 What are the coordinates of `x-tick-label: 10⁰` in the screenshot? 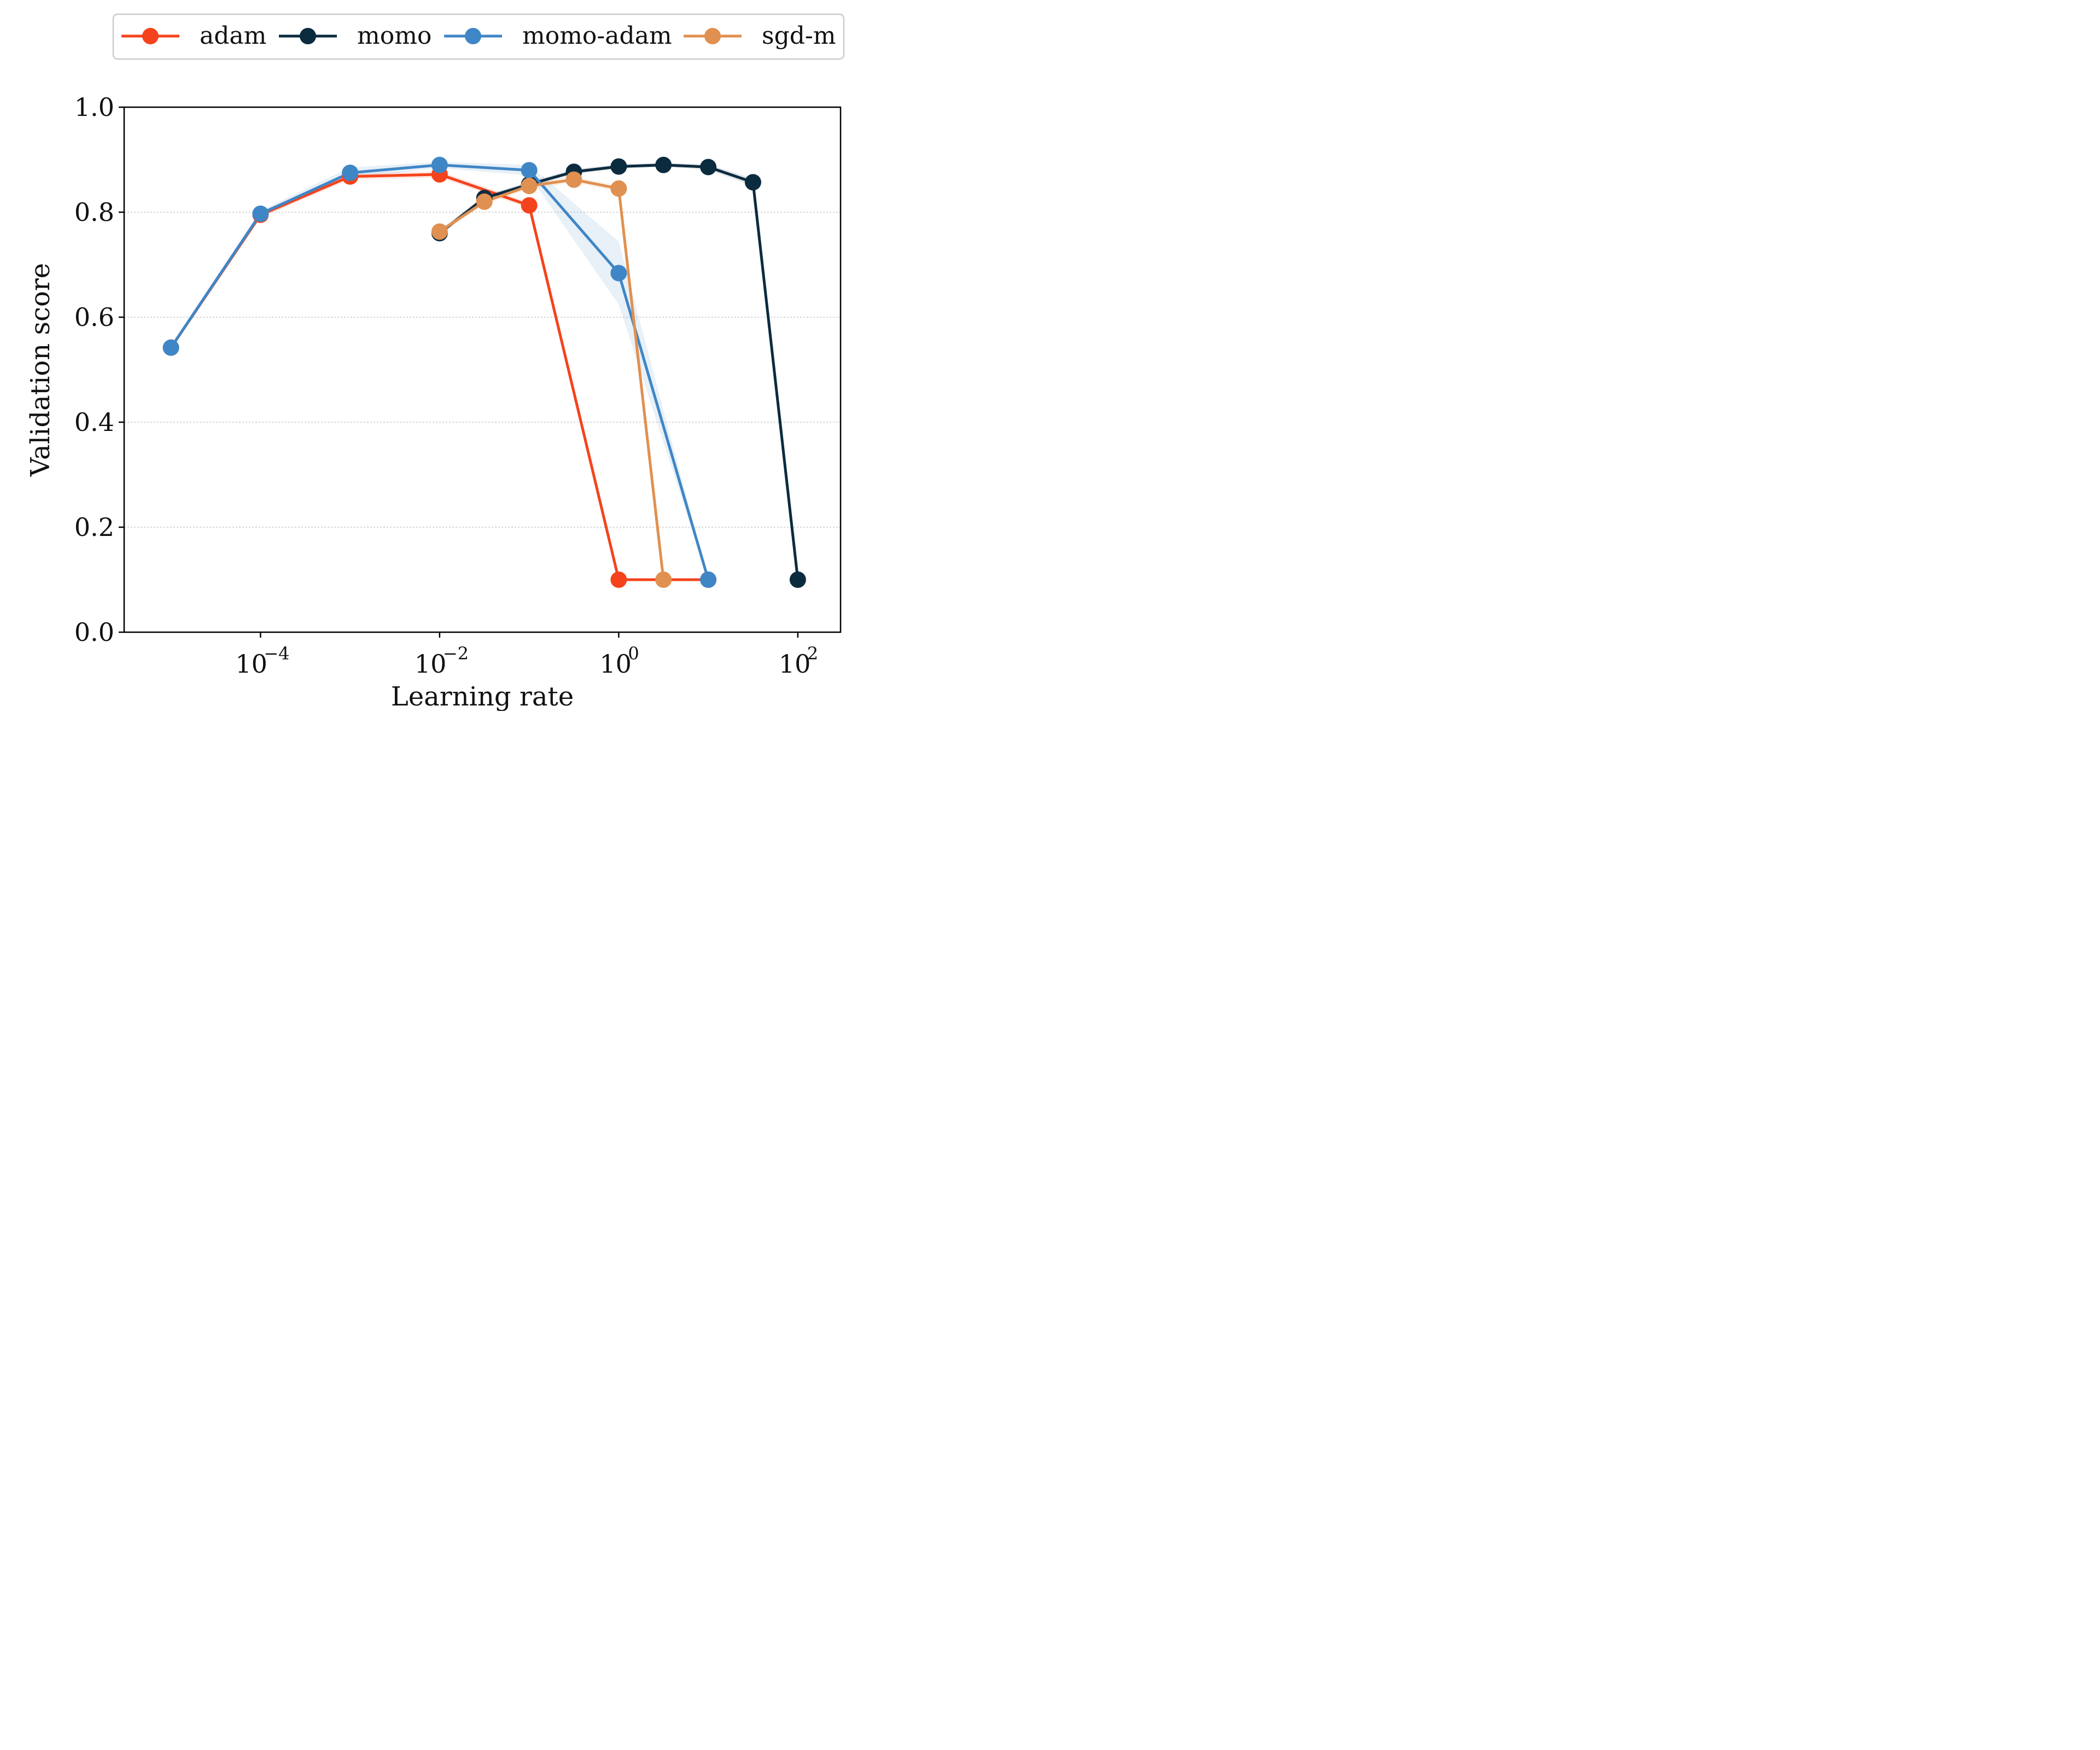 It's located at (619, 661).